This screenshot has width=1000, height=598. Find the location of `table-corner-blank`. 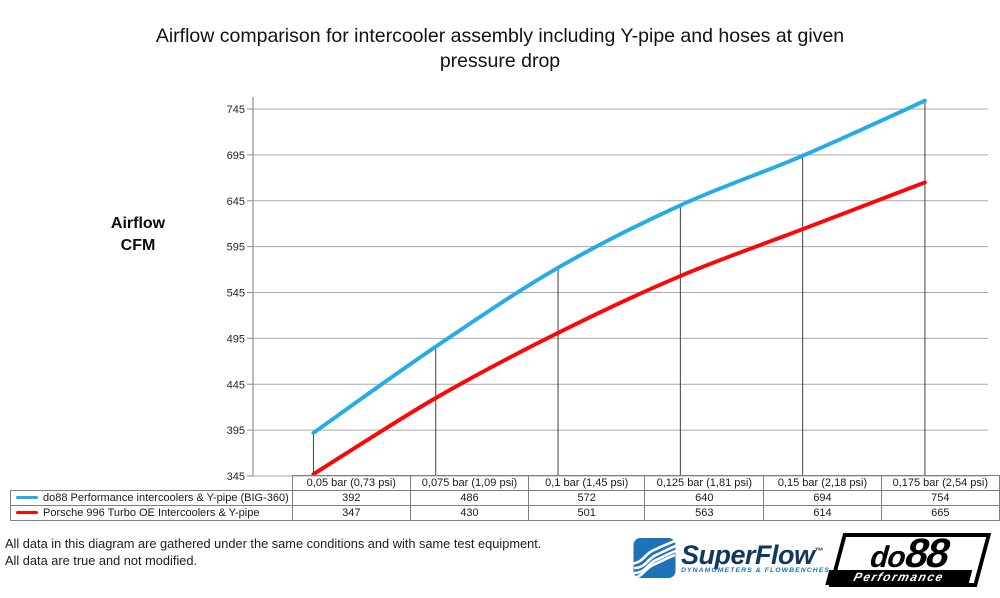

table-corner-blank is located at coordinates (152, 483).